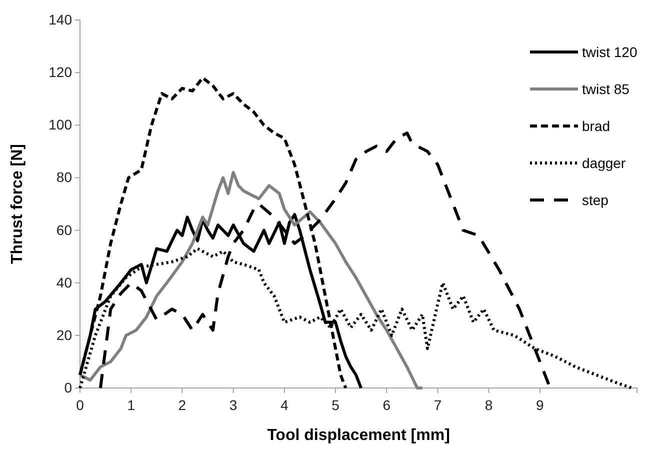  Describe the element at coordinates (64, 282) in the screenshot. I see `y-tick-label: 40` at that location.